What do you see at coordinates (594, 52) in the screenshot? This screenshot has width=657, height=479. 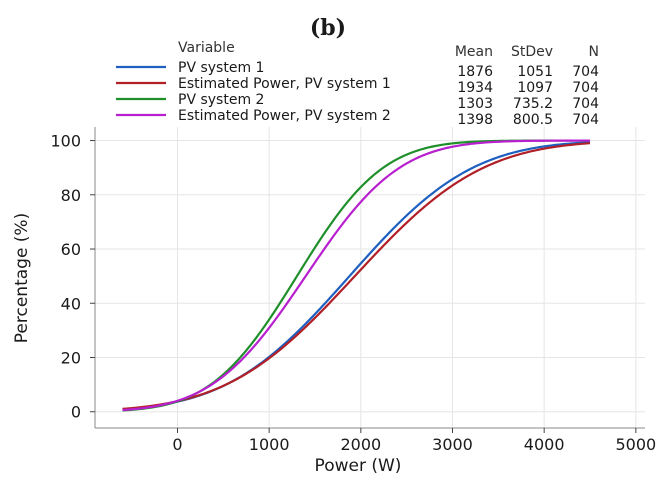 I see `legend-col-n: N` at bounding box center [594, 52].